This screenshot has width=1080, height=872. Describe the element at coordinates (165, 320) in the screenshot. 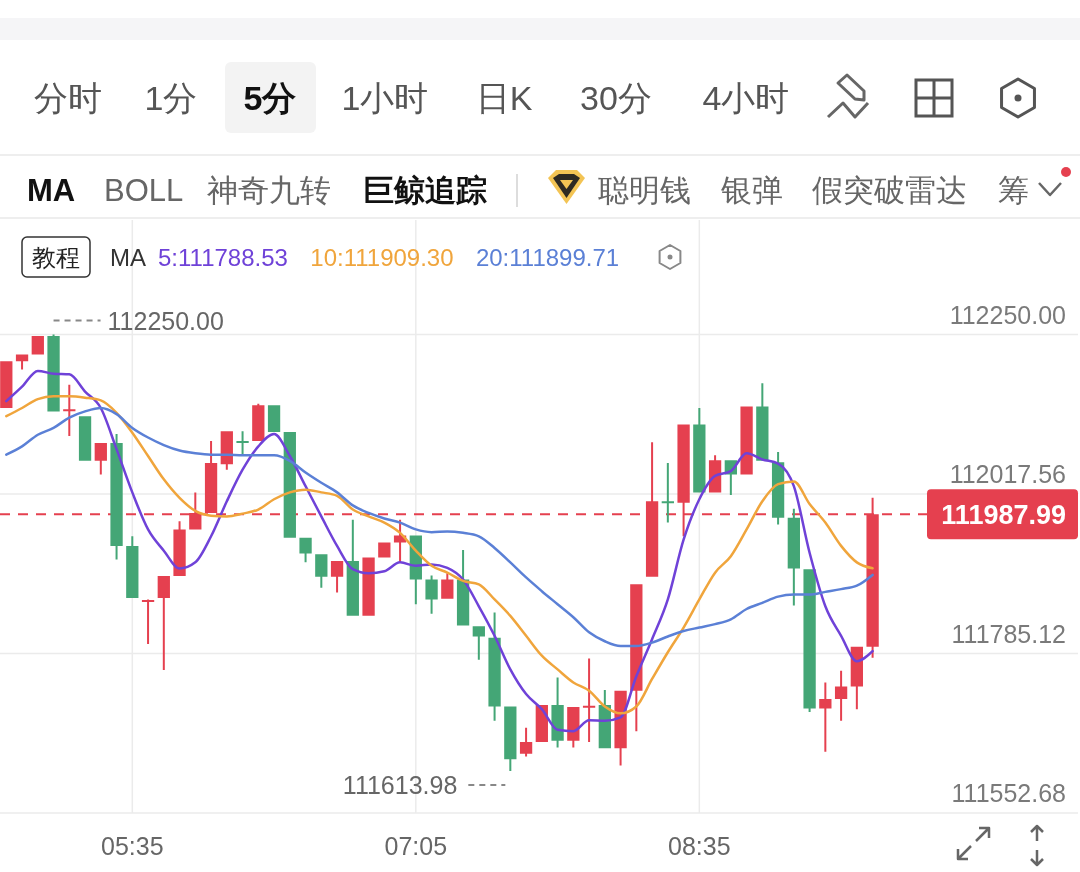

I see `annotation: 112250.00` at that location.